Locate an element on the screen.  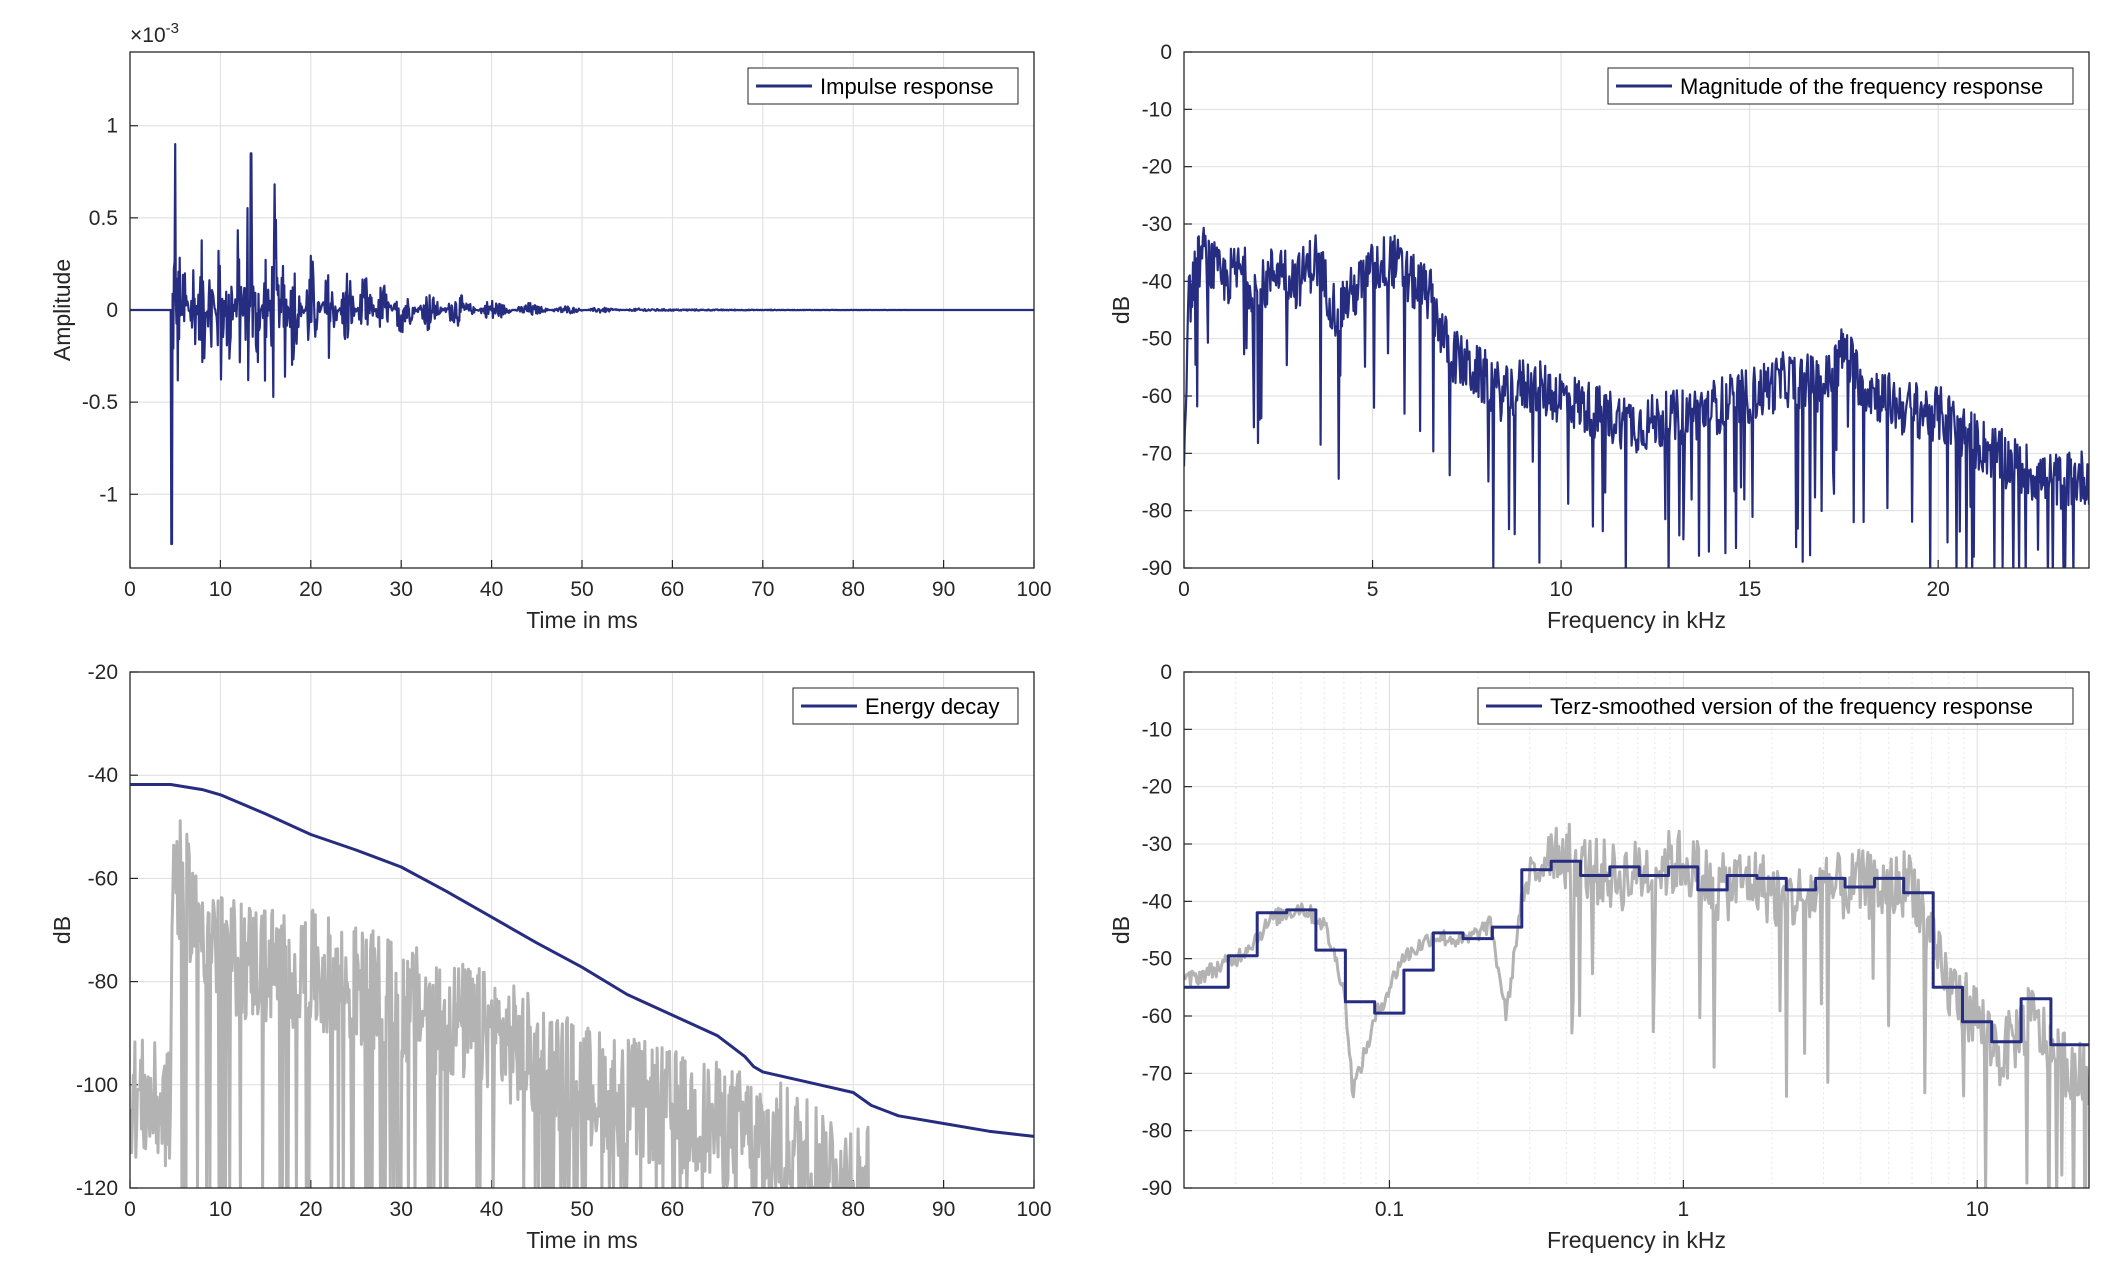
exponent-label: ×10⁻³ is located at coordinates (154, 33).